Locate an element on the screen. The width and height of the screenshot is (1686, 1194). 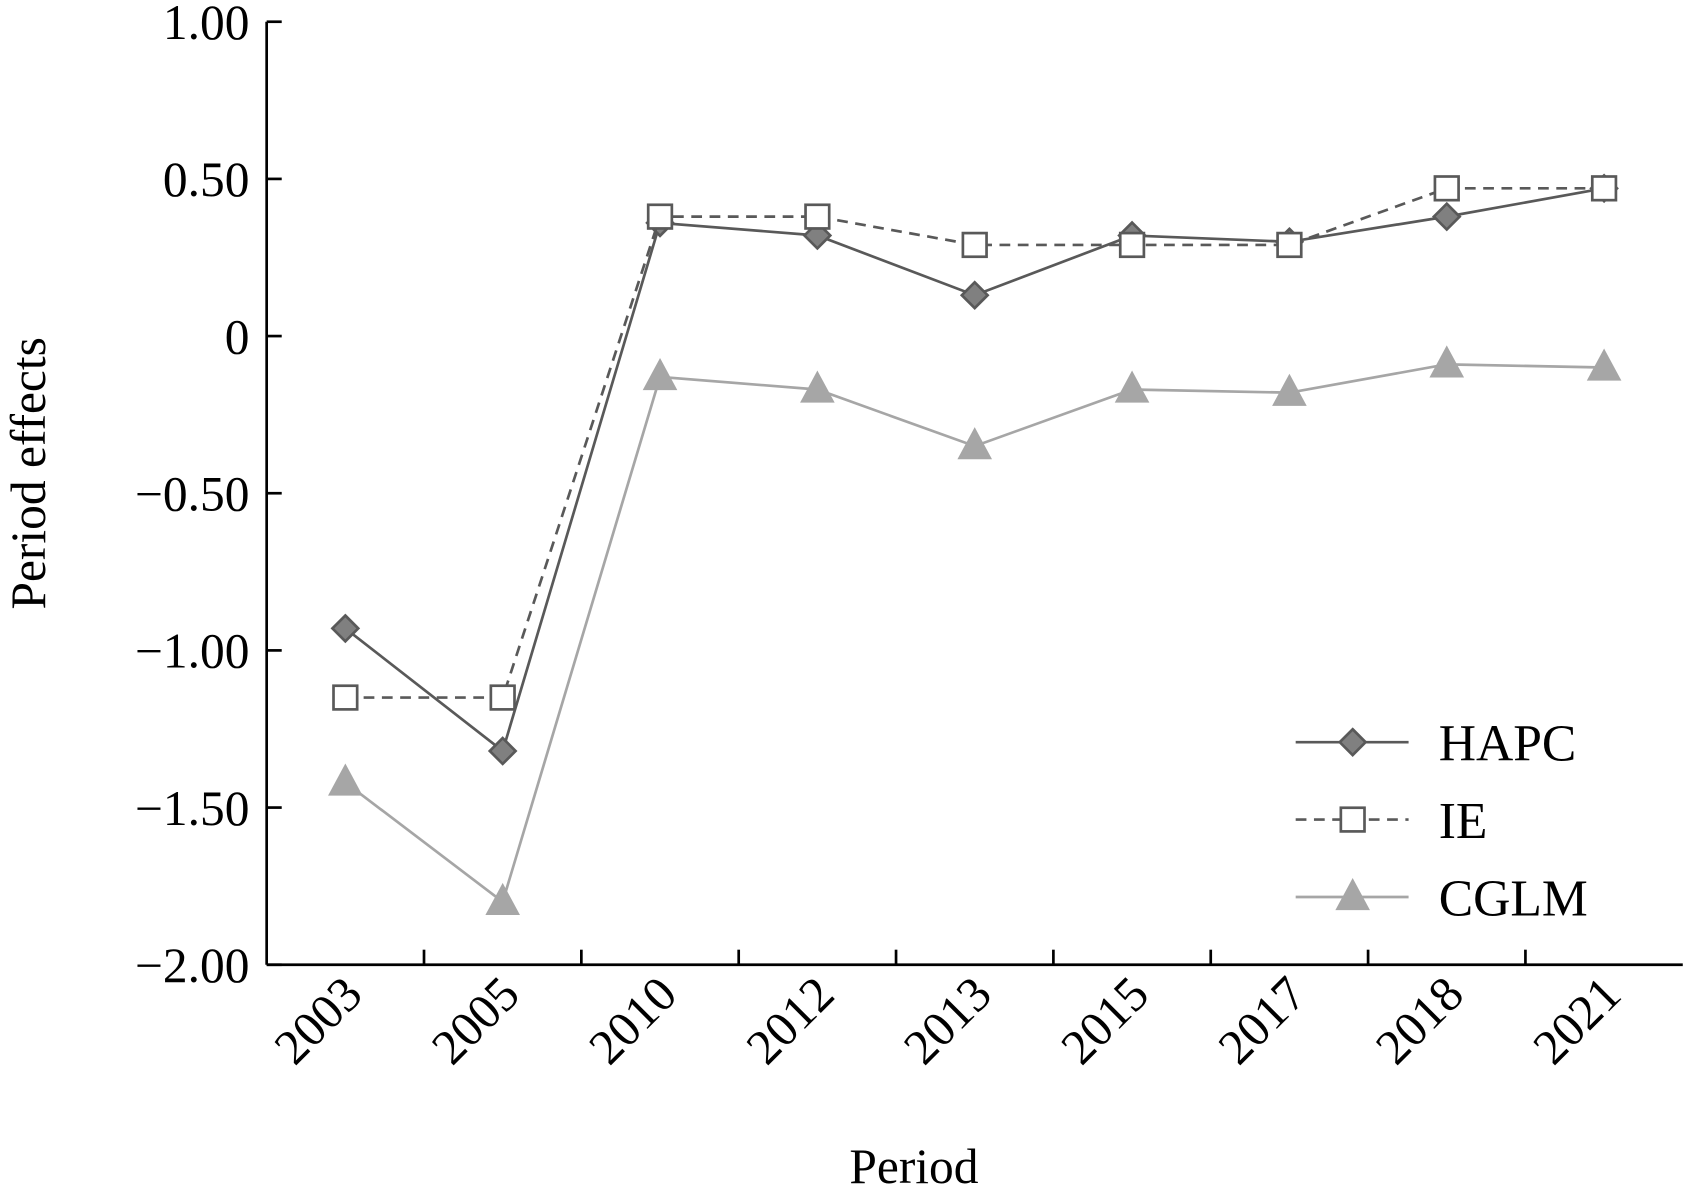
legend-label: HAPC is located at coordinates (1508, 743).